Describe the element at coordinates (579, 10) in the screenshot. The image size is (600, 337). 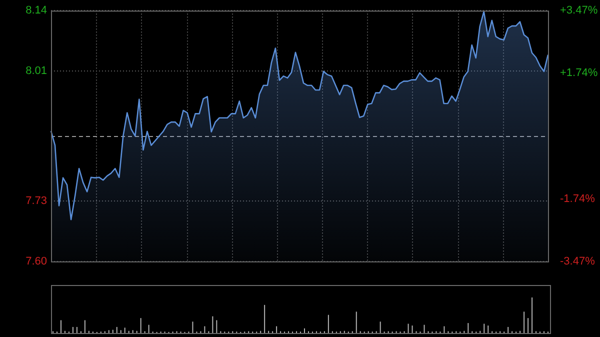
I see `y2-tick-label: +3.47%` at that location.